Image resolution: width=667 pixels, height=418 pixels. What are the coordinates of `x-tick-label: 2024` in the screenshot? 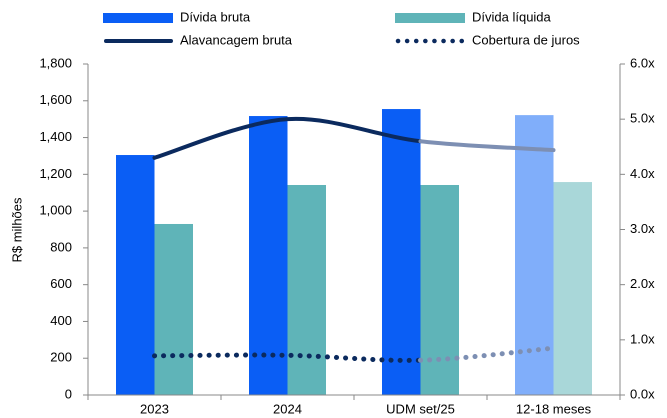 It's located at (287, 408).